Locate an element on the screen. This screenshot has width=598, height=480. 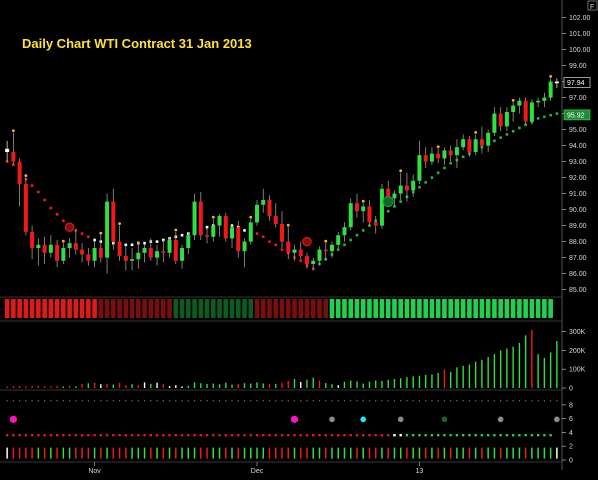
sell-signal-marker is located at coordinates (307, 241).